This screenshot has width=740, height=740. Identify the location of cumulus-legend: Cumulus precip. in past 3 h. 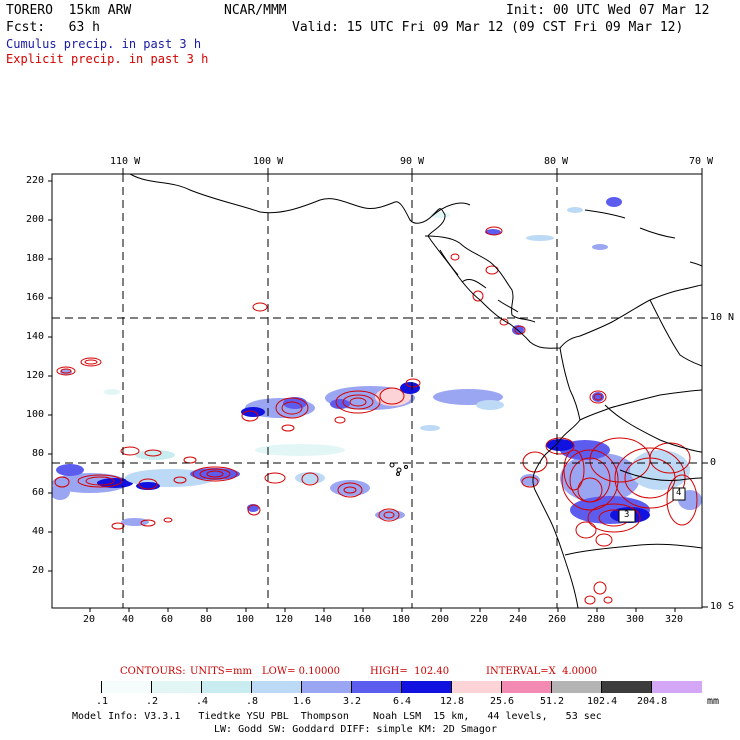
(104, 44).